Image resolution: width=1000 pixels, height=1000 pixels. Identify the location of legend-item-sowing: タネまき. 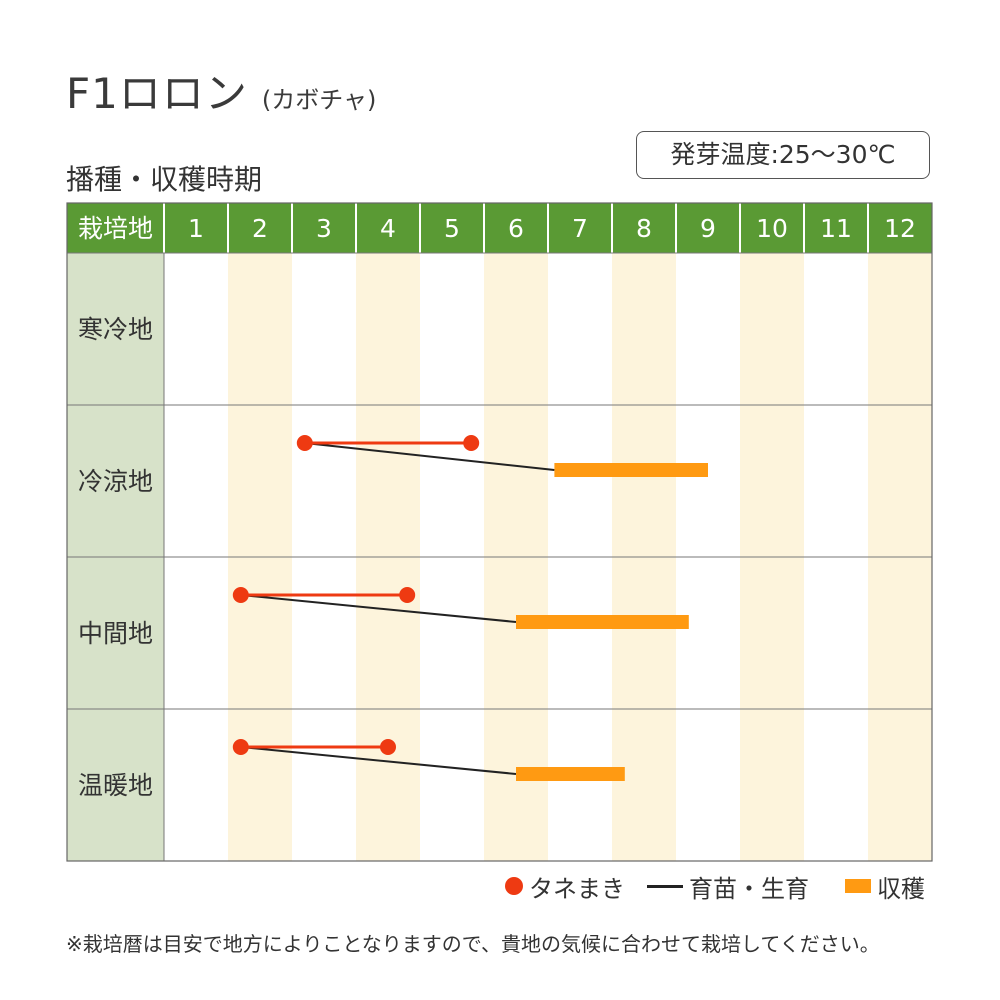
(565, 886).